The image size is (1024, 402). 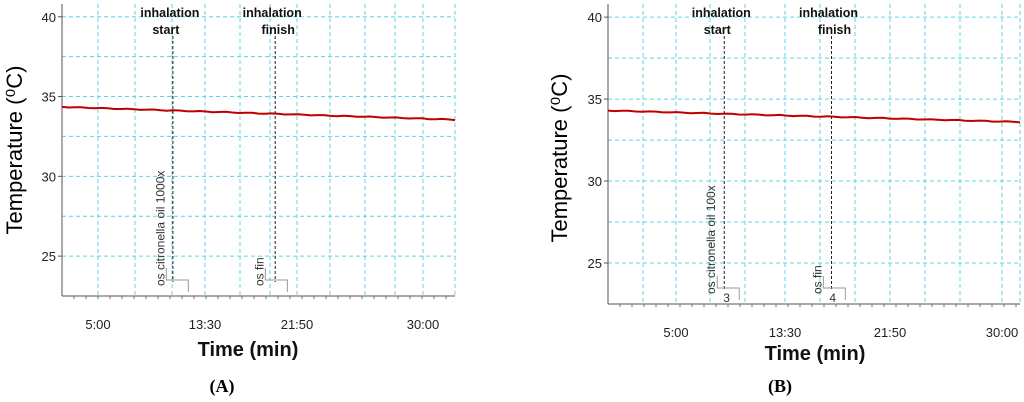 What do you see at coordinates (780, 386) in the screenshot?
I see `panel-label: (B)` at bounding box center [780, 386].